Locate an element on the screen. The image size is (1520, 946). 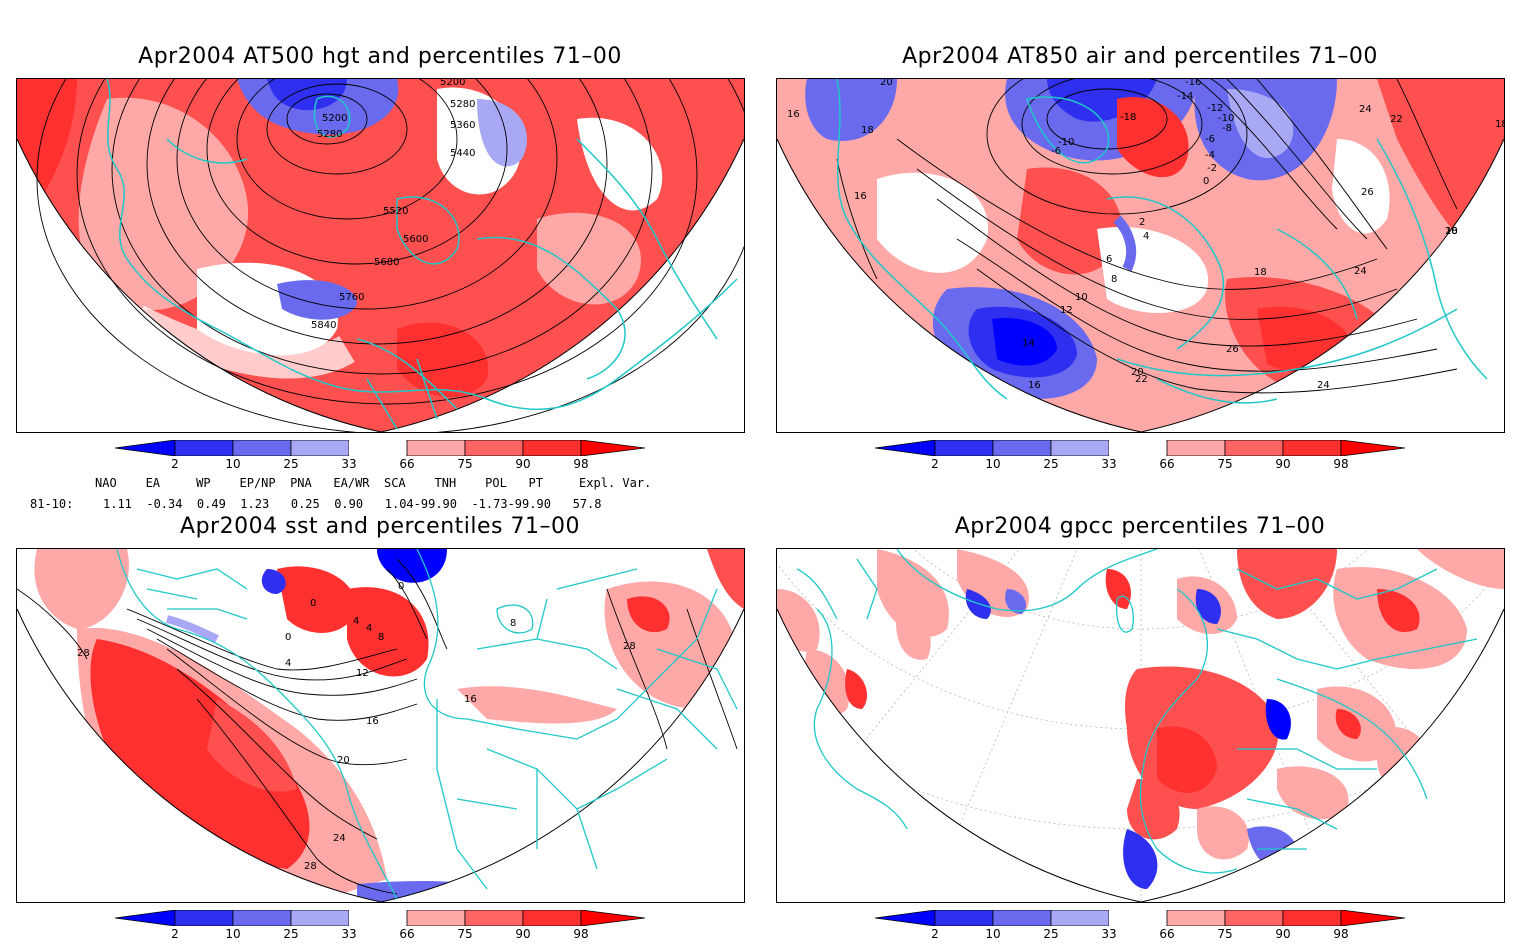
panel-1-title: Apr2004 AT500 hgt and percentiles 71–00 is located at coordinates (380, 56).